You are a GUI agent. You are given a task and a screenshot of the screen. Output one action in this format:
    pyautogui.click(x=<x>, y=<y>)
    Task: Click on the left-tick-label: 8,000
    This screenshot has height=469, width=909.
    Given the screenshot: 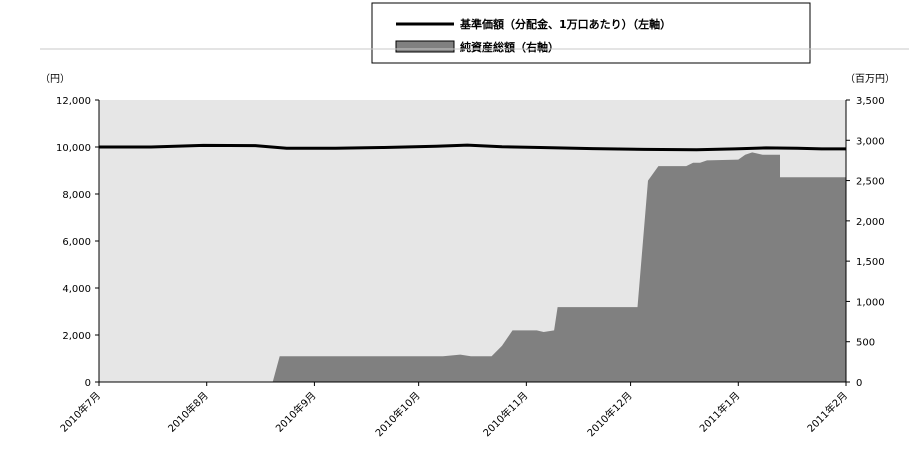 What is the action you would take?
    pyautogui.click(x=76, y=195)
    